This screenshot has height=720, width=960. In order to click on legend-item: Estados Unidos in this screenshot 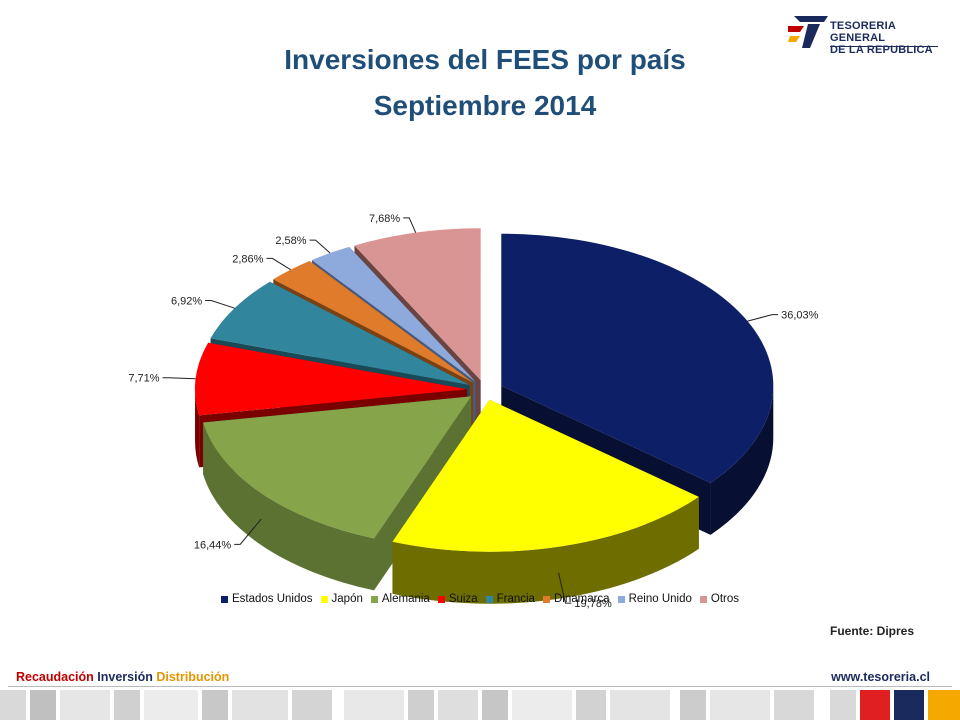, I will do `click(266, 599)`.